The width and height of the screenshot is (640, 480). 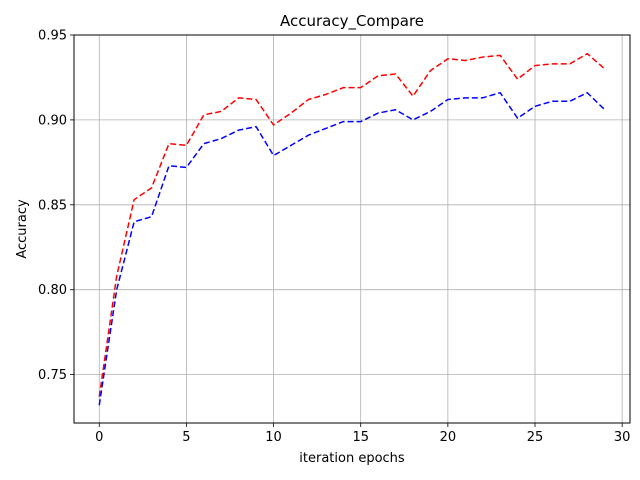 What do you see at coordinates (535, 437) in the screenshot?
I see `x-tick-label: 25` at bounding box center [535, 437].